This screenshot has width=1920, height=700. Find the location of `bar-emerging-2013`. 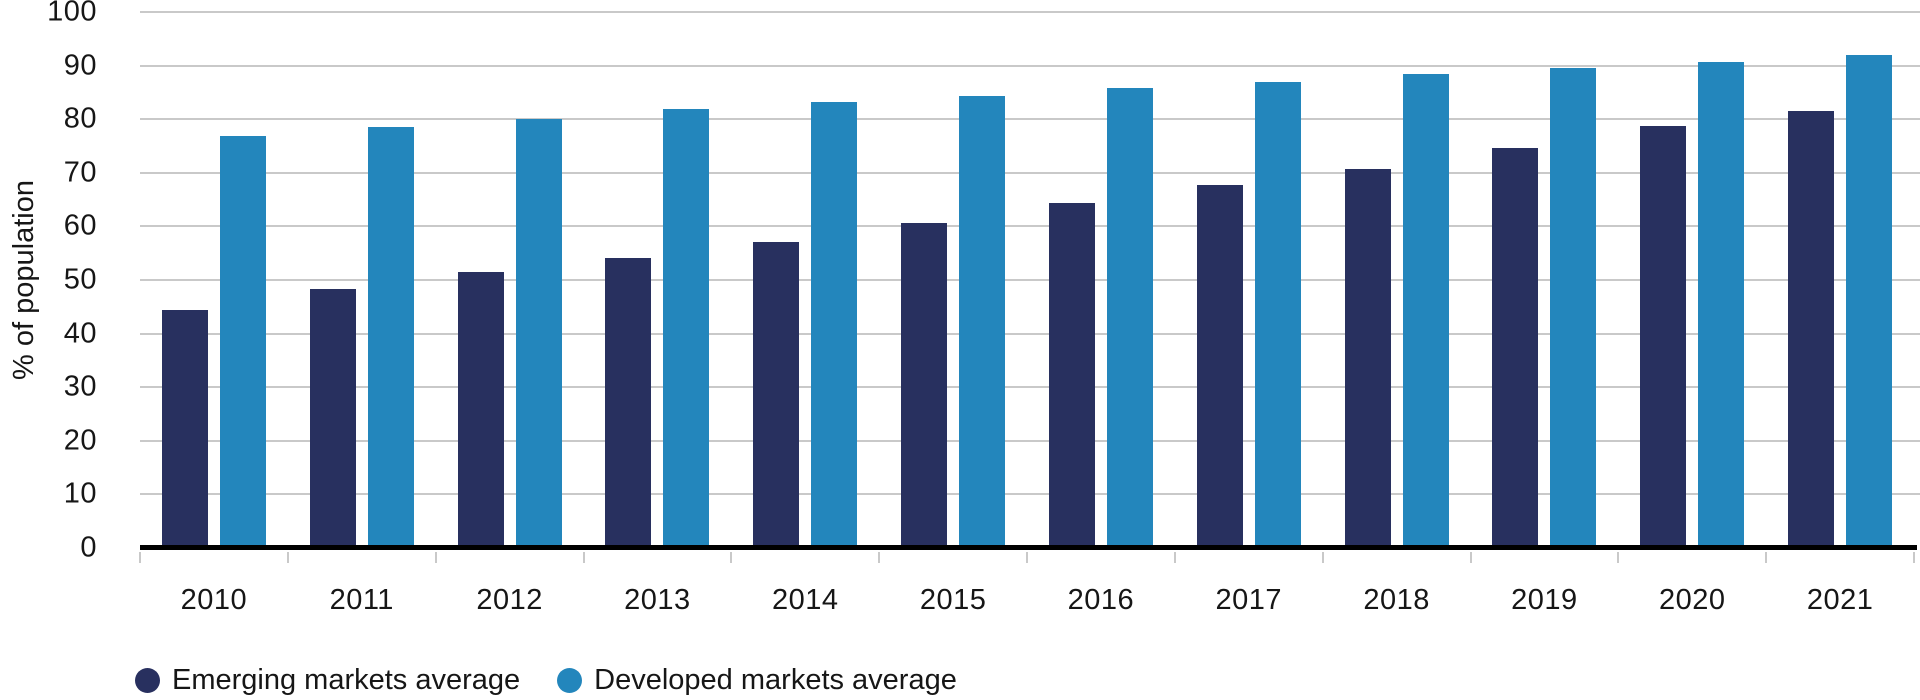

bar-emerging-2013 is located at coordinates (628, 403).